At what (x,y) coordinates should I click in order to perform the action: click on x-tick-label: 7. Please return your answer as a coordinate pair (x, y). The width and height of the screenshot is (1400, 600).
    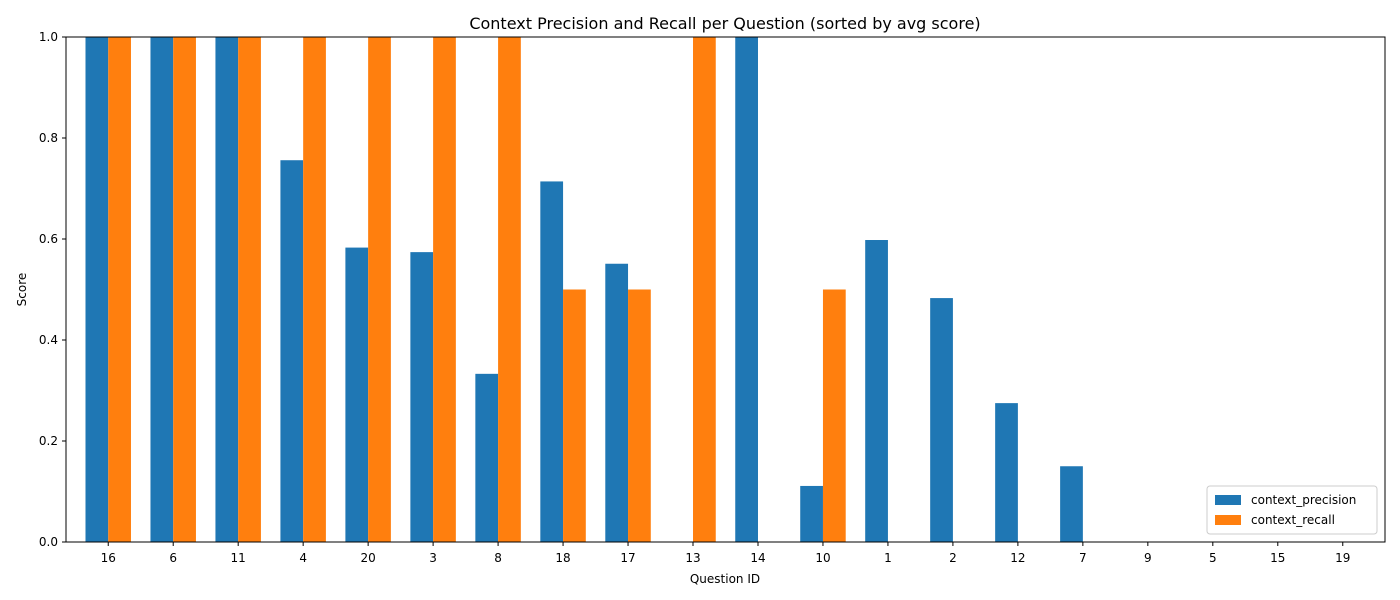
    Looking at the image, I should click on (1083, 558).